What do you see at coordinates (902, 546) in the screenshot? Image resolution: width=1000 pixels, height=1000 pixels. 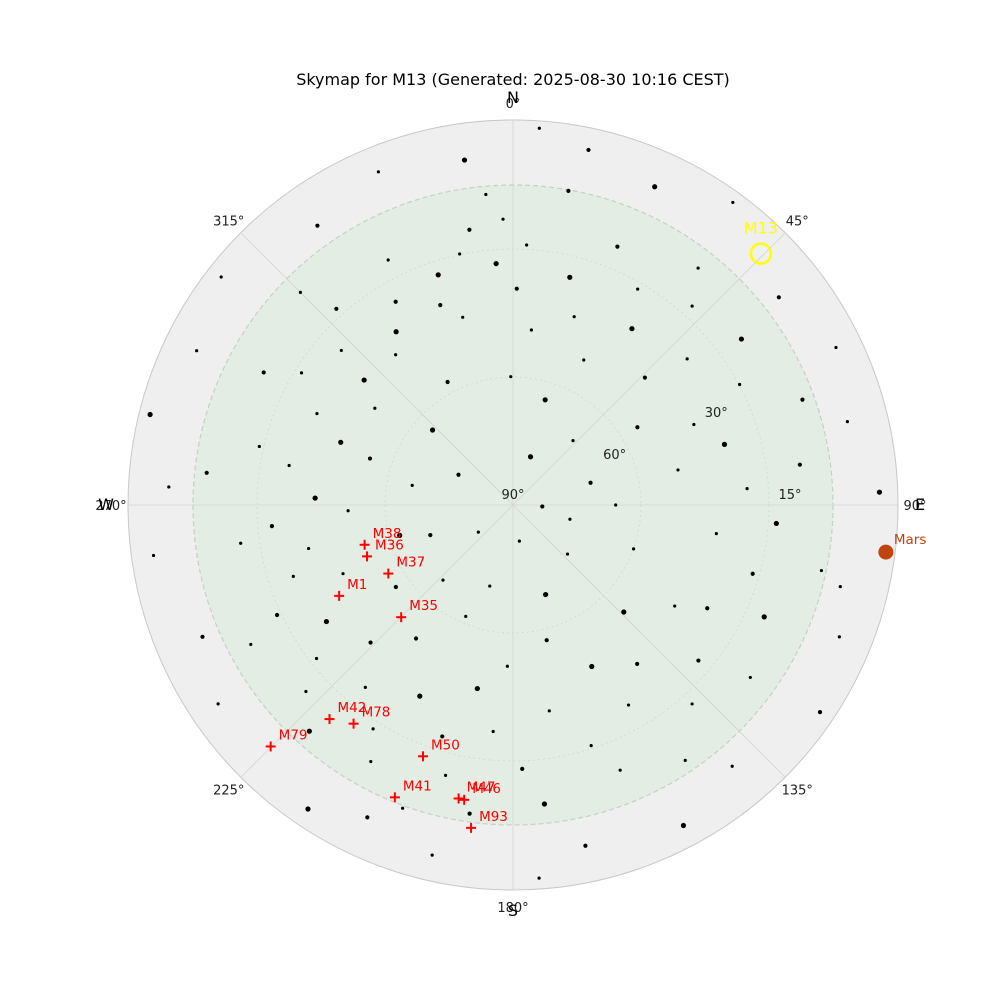 I see `planets-layer: Mars` at bounding box center [902, 546].